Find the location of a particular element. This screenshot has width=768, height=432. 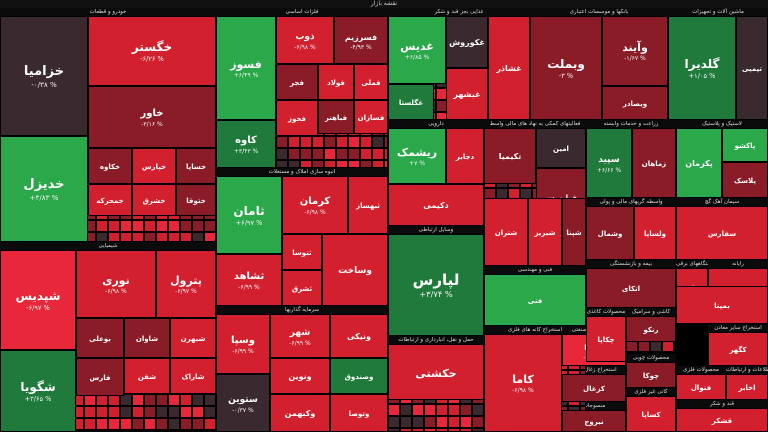

stock-tile: کاما -۶/۹۸ % is located at coordinates (523, 383).